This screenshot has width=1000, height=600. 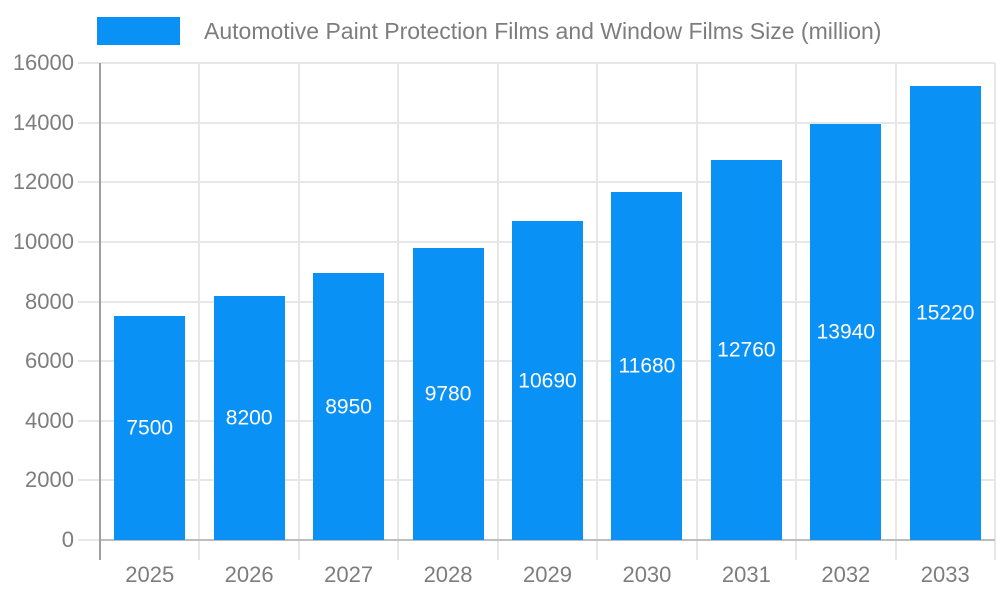 I want to click on x-tick-label: 2031, so click(x=746, y=574).